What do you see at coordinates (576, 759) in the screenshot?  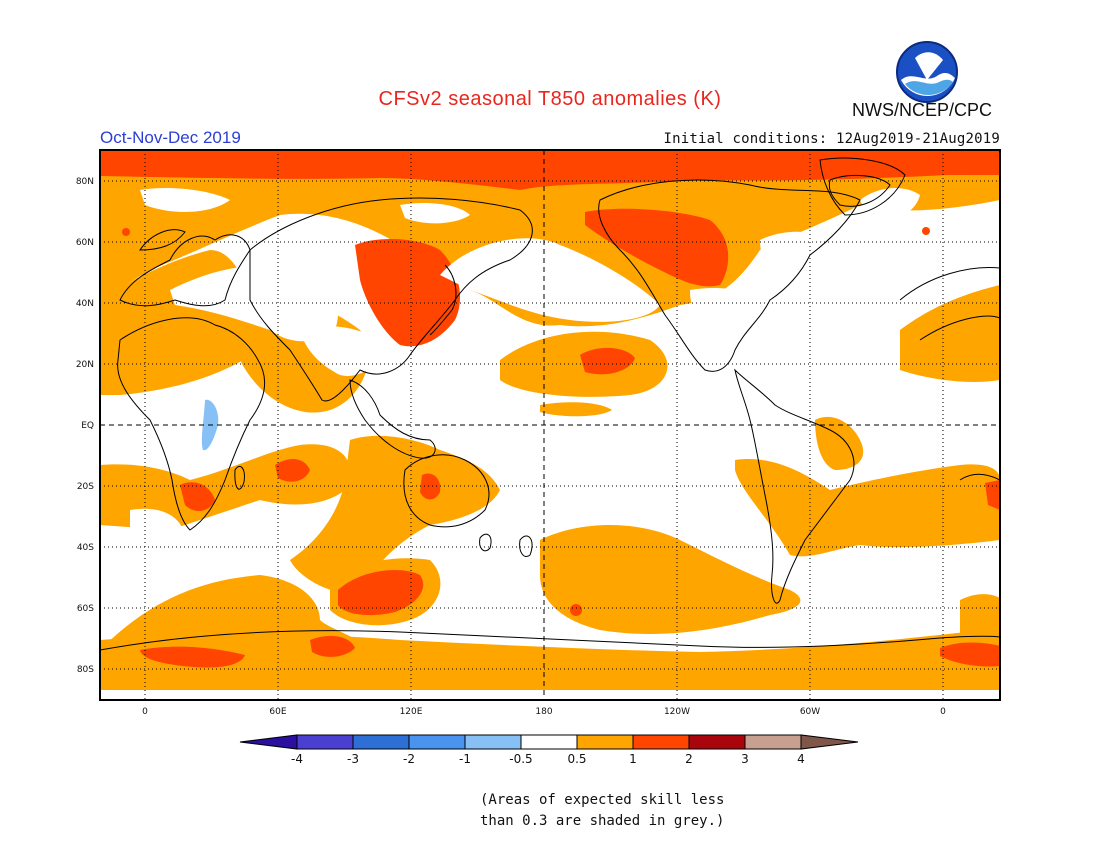 I see `colorbar-label: 0.5` at bounding box center [576, 759].